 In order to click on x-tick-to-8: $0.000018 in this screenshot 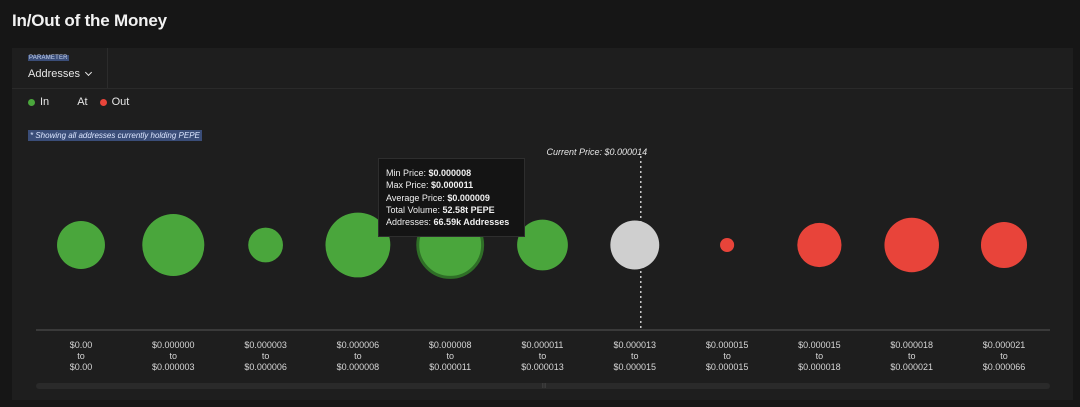, I will do `click(819, 367)`.